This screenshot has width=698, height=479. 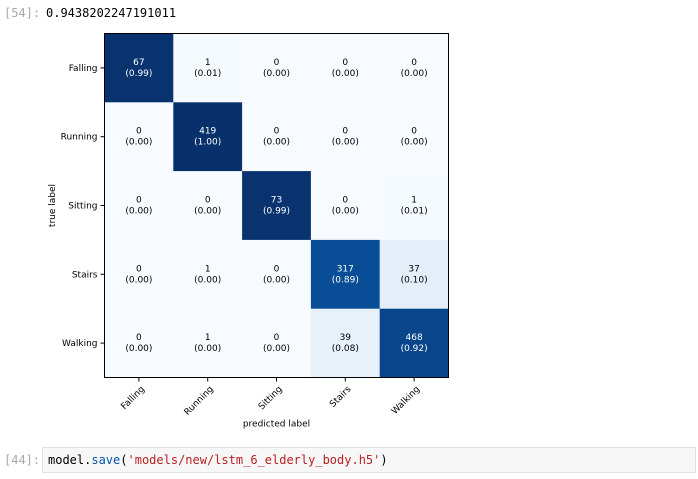 What do you see at coordinates (22, 13) in the screenshot?
I see `output-prompt: [54]:` at bounding box center [22, 13].